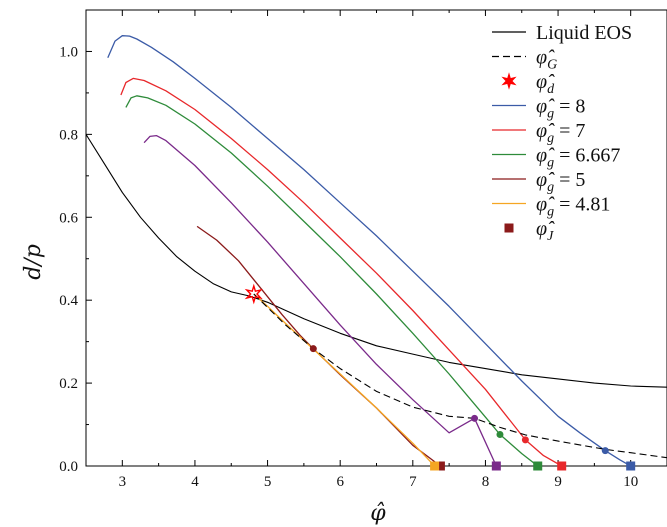 This screenshot has width=667, height=527. What do you see at coordinates (630, 482) in the screenshot?
I see `x-tick-label: 10` at bounding box center [630, 482].